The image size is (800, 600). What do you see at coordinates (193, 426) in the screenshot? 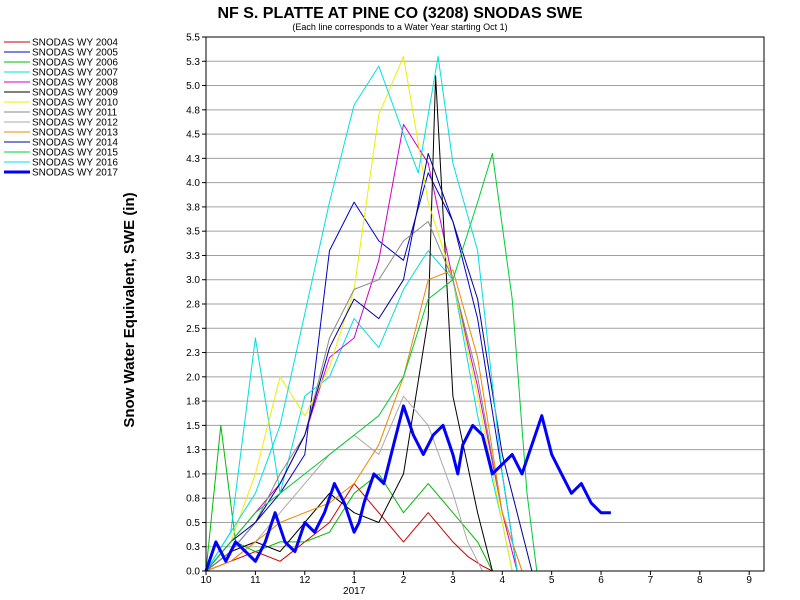
I see `y-tick-label: 1.5` at bounding box center [193, 426].